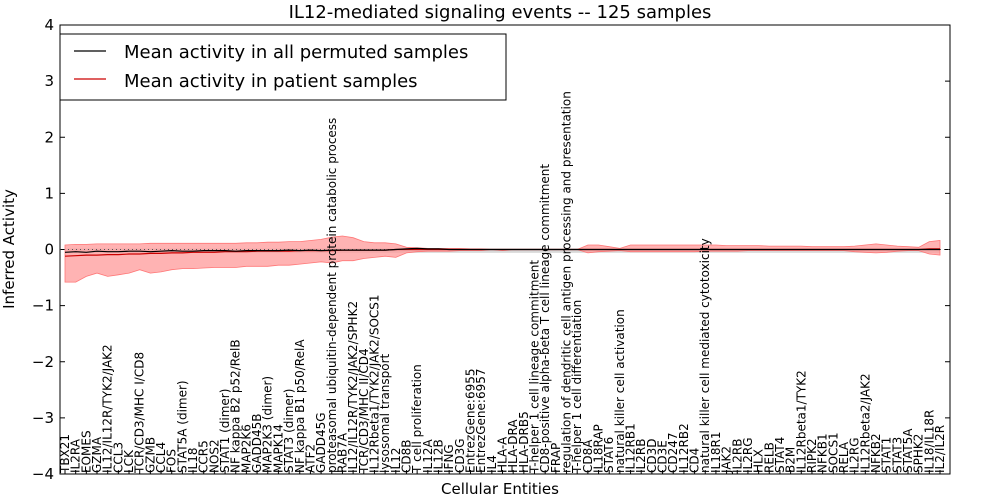  What do you see at coordinates (502, 259) in the screenshot?
I see `patient-band` at bounding box center [502, 259].